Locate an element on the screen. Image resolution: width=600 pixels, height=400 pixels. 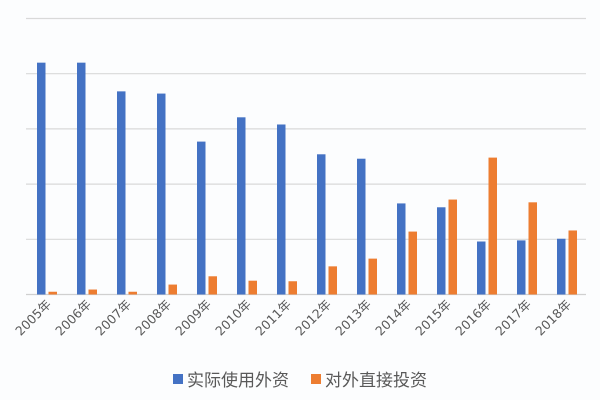
legend-swatch-orange-icon is located at coordinates (316, 378).